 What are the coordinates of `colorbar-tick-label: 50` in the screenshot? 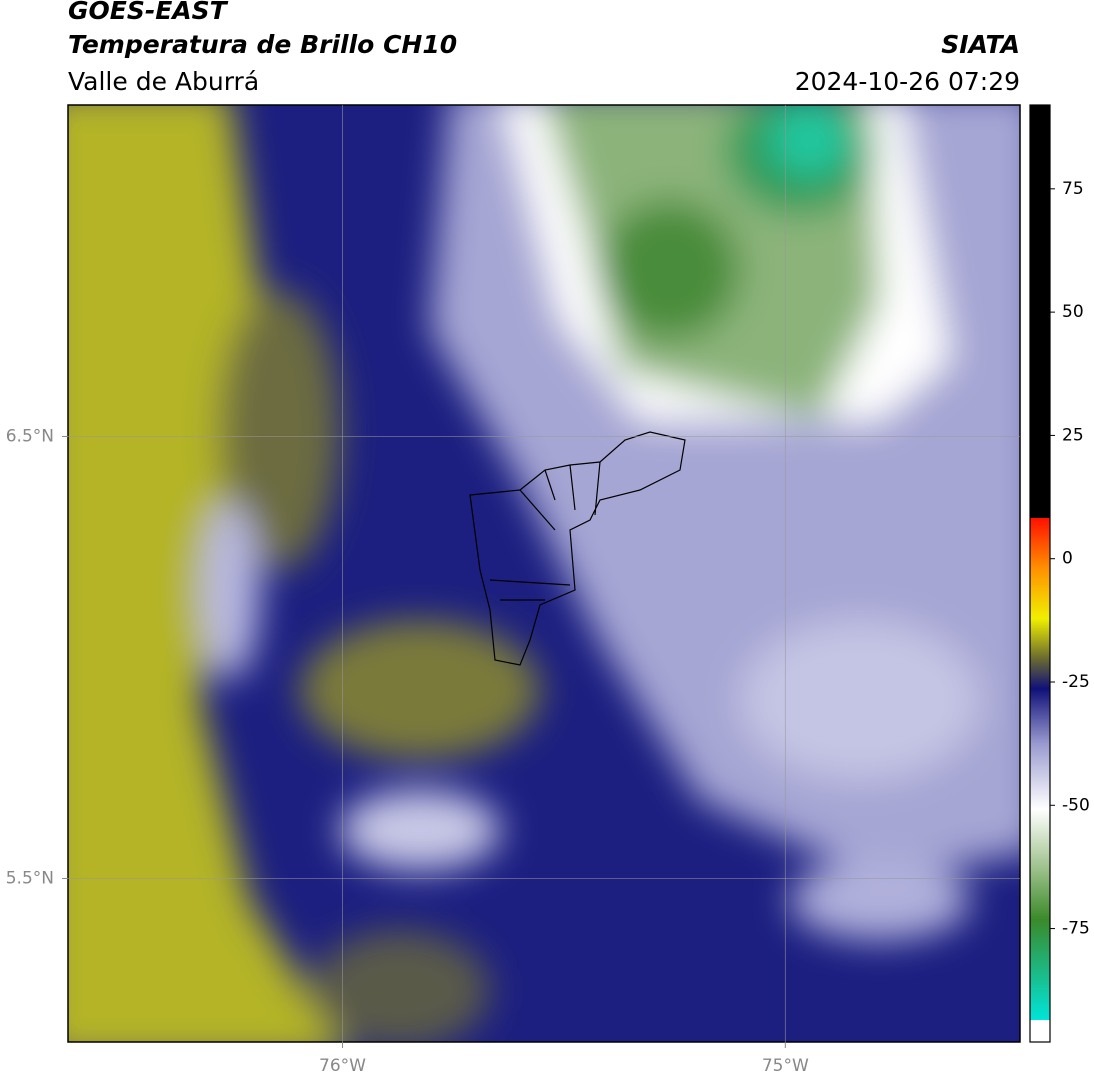 It's located at (1073, 312).